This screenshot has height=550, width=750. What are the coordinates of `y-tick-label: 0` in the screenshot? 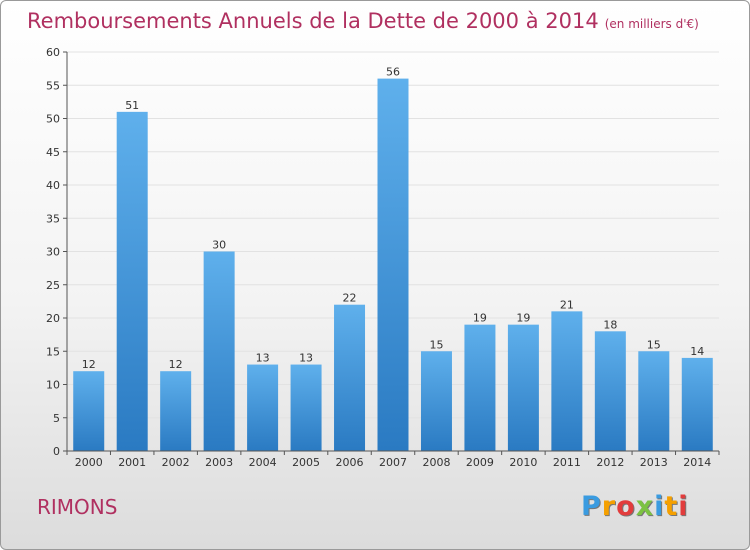 It's located at (56, 451).